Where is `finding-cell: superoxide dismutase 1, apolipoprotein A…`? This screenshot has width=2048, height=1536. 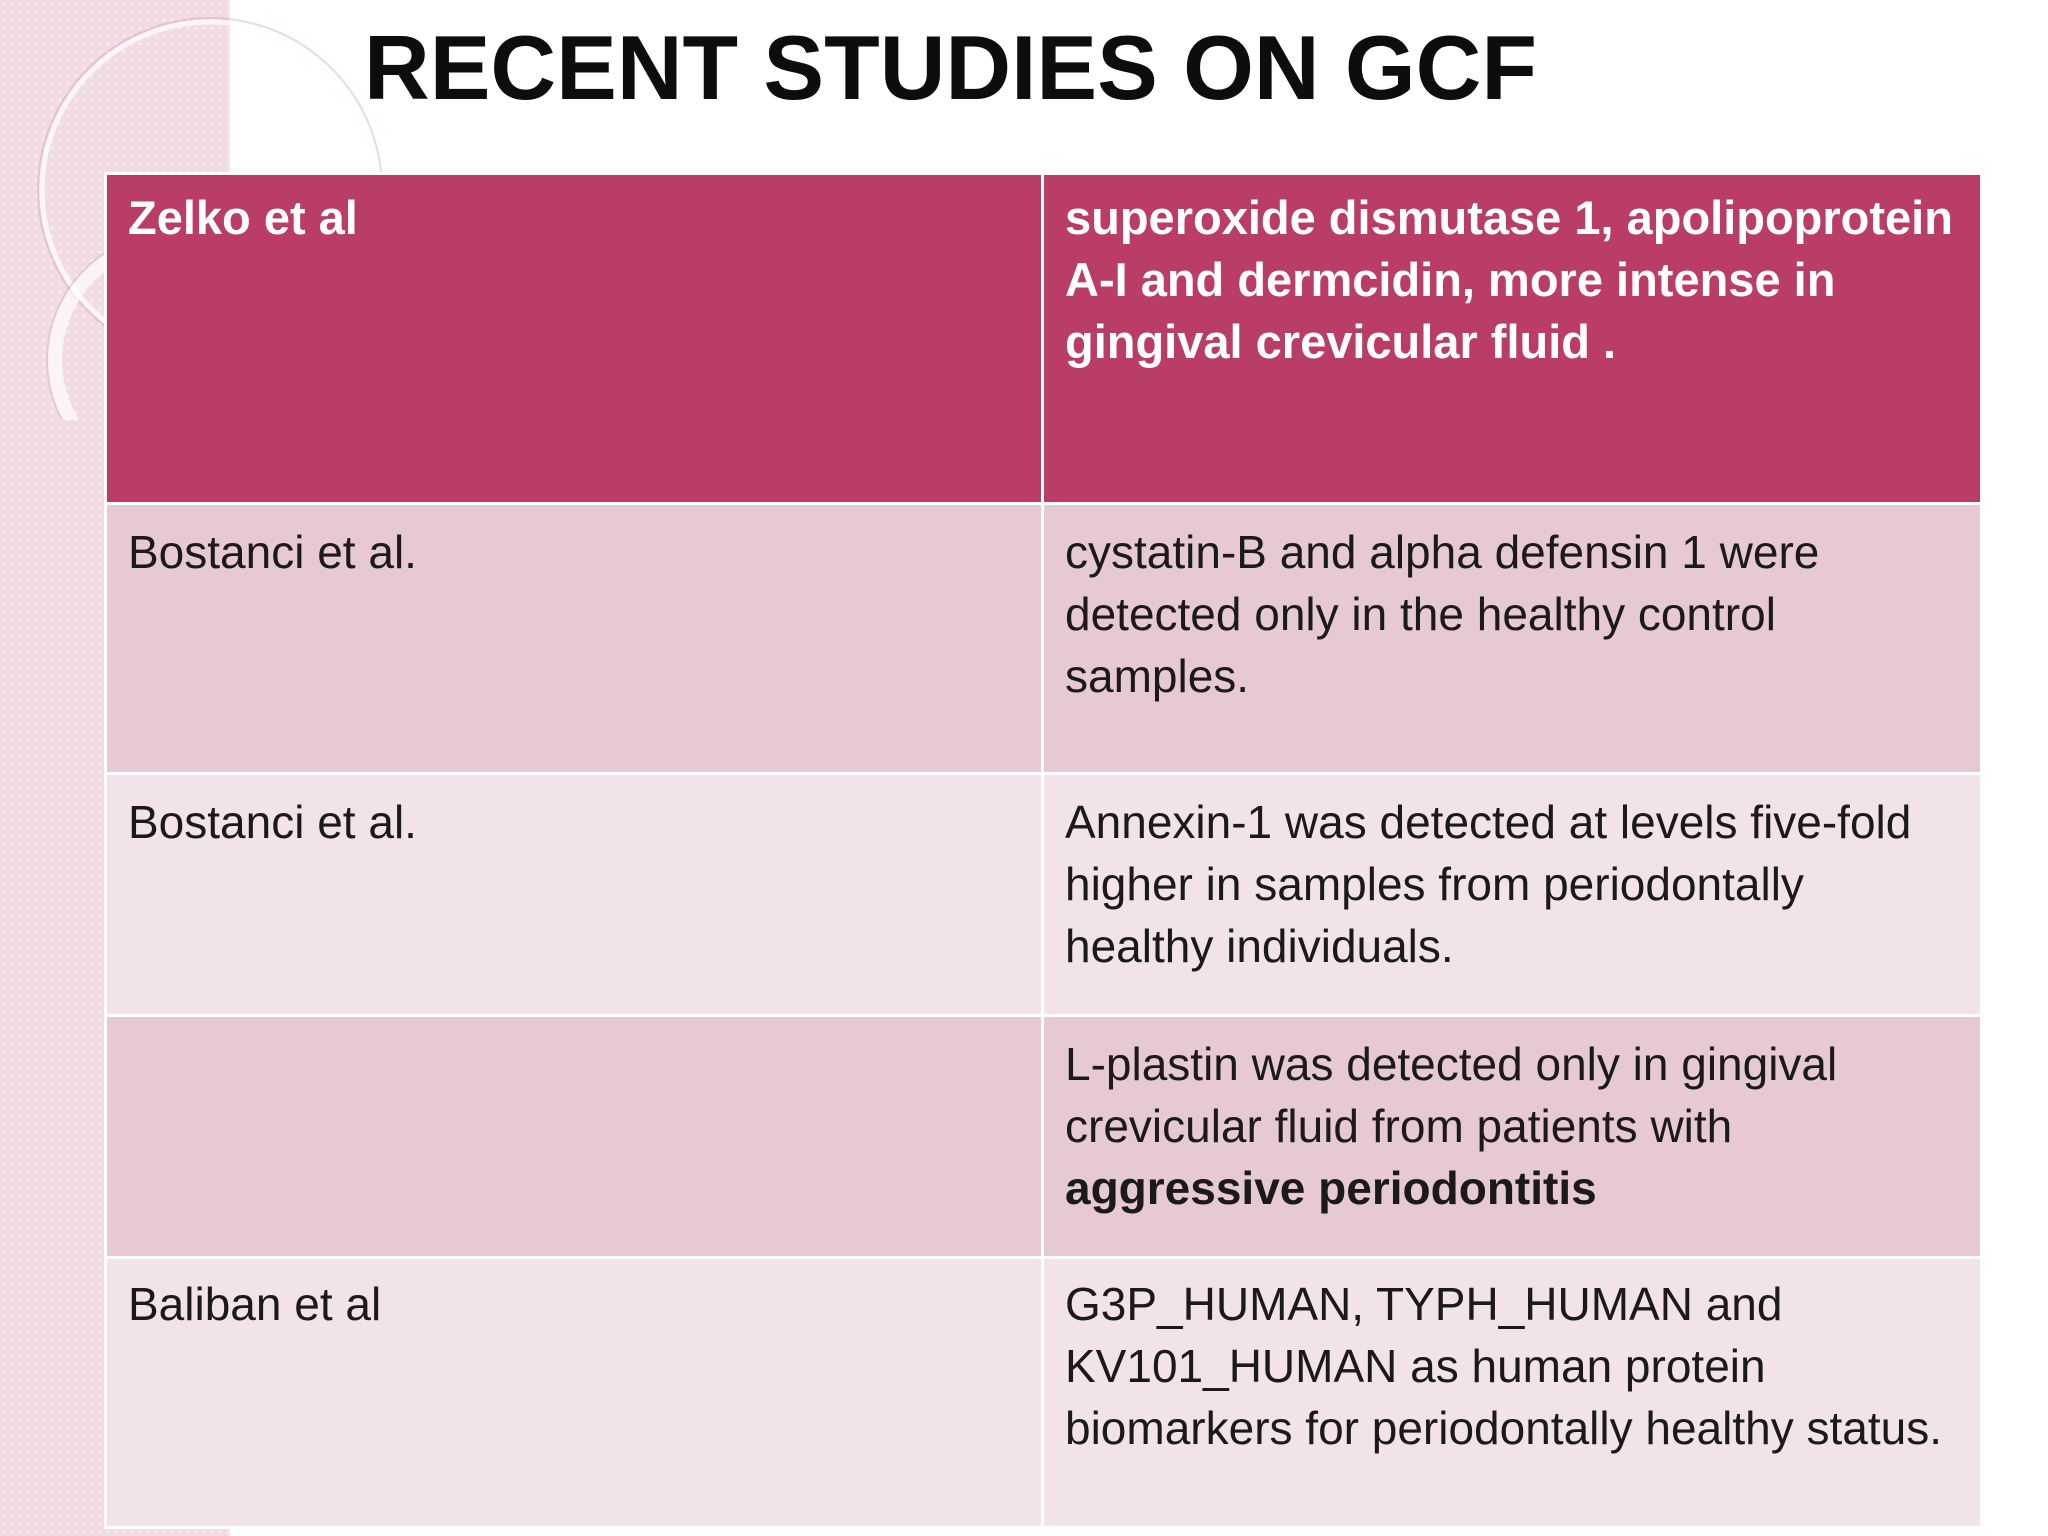 finding-cell: superoxide dismutase 1, apolipoprotein A… is located at coordinates (1512, 338).